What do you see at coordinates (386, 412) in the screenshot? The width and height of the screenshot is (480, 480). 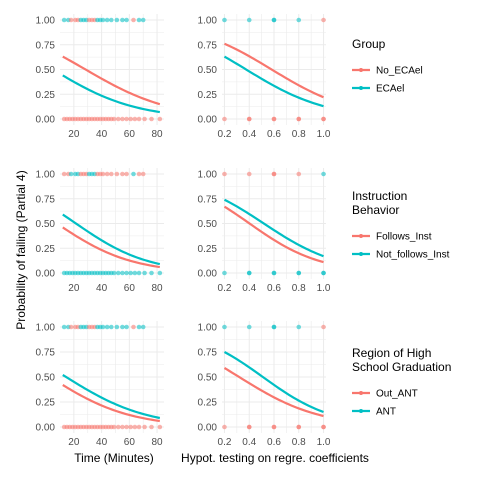 I see `legend-label: ANT` at bounding box center [386, 412].